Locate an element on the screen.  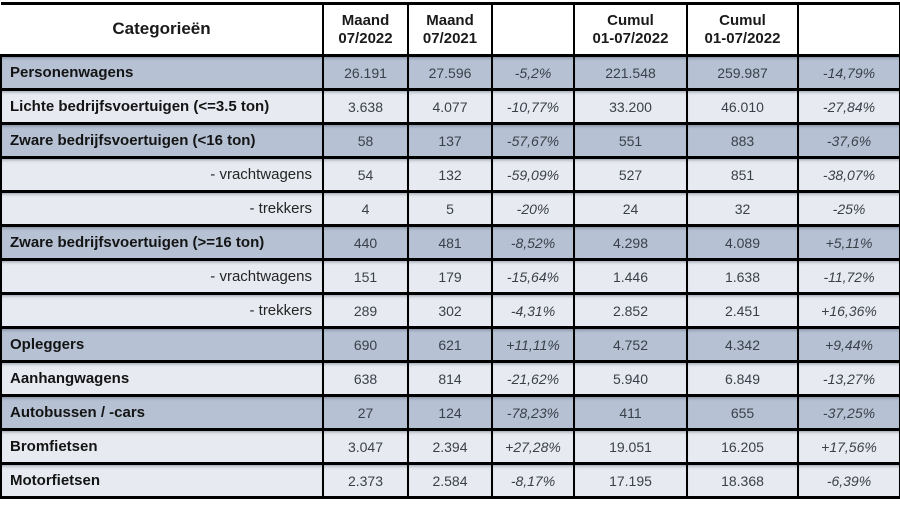
value-cell: 883 is located at coordinates (742, 140).